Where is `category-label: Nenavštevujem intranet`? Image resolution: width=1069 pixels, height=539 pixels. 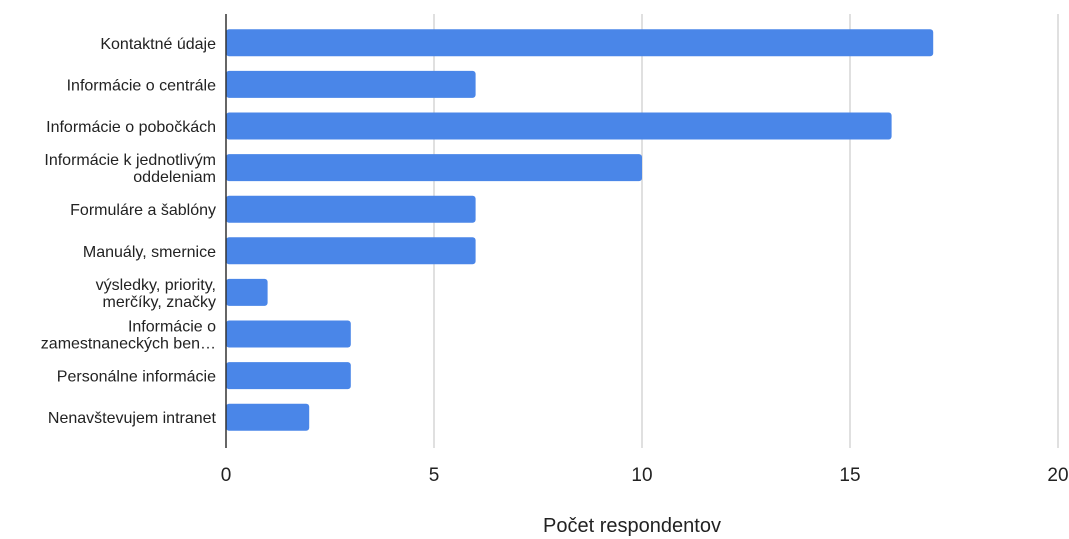
category-label: Nenavštevujem intranet is located at coordinates (132, 418).